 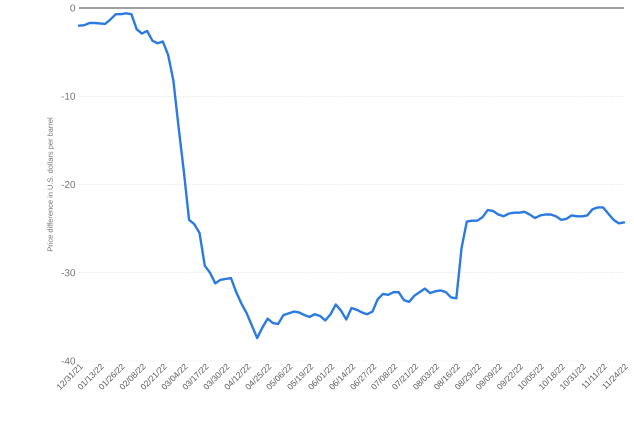 What do you see at coordinates (73, 8) in the screenshot?
I see `y-tick-label: 0` at bounding box center [73, 8].